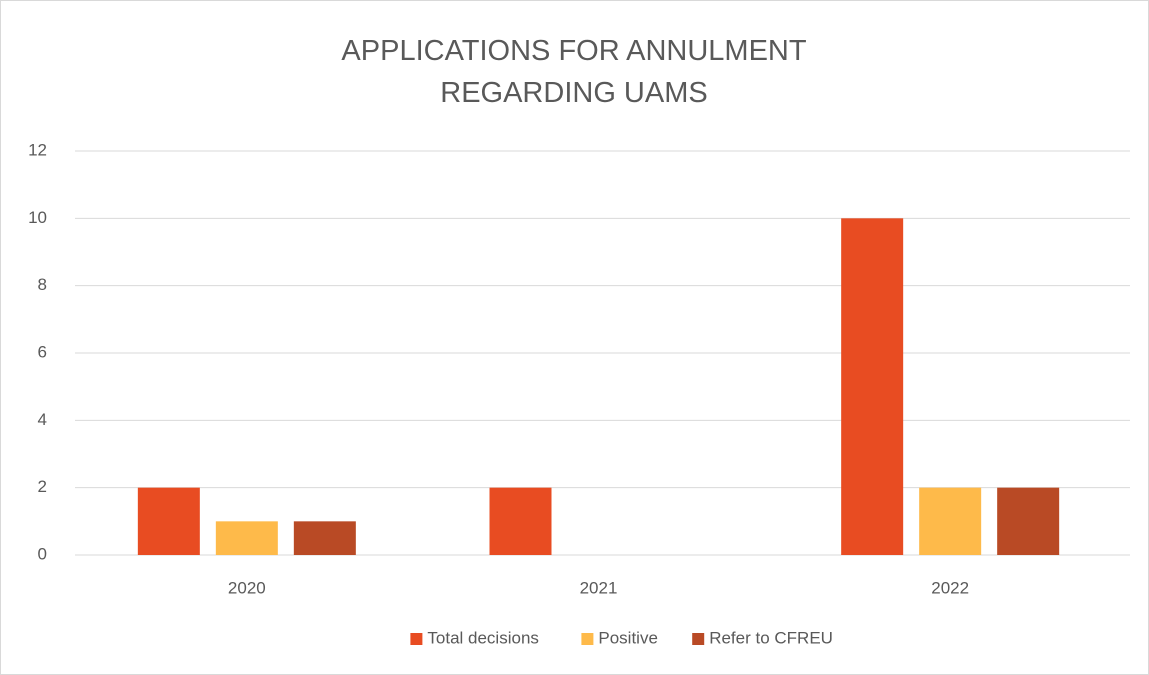  What do you see at coordinates (42, 351) in the screenshot?
I see `y-tick-label: 6` at bounding box center [42, 351].